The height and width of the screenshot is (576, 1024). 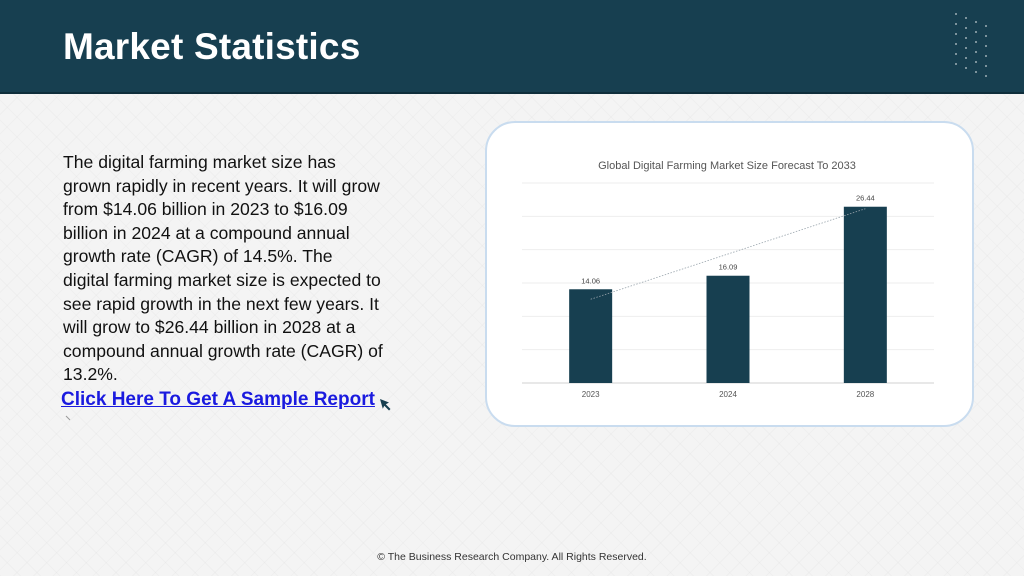 What do you see at coordinates (218, 399) in the screenshot?
I see `sample-report-link: Click Here To Get A Sample Report` at bounding box center [218, 399].